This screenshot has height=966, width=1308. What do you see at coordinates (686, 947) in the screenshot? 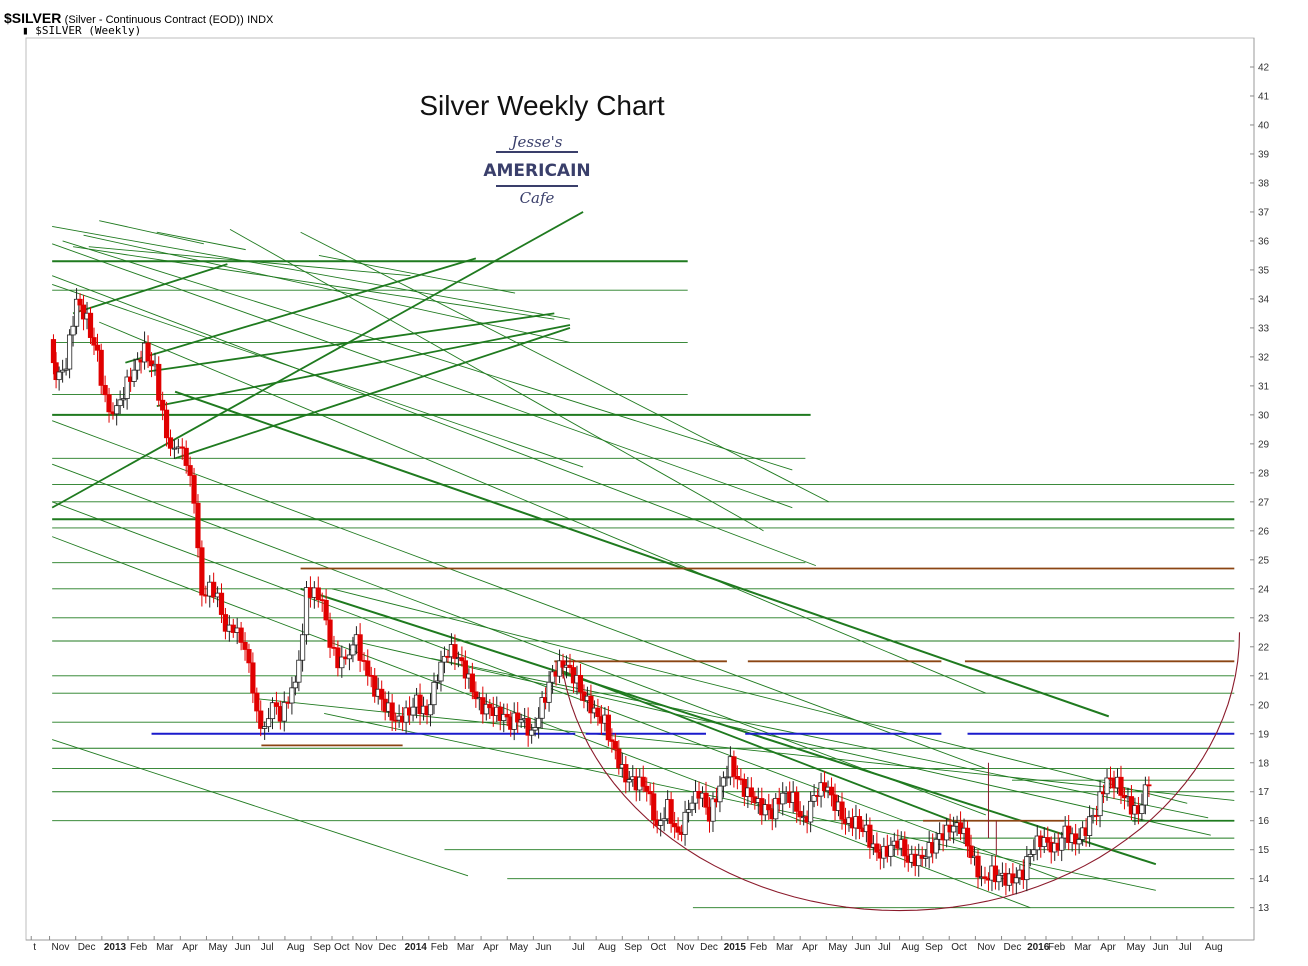
I see `x-tick-label: Nov` at bounding box center [686, 947].